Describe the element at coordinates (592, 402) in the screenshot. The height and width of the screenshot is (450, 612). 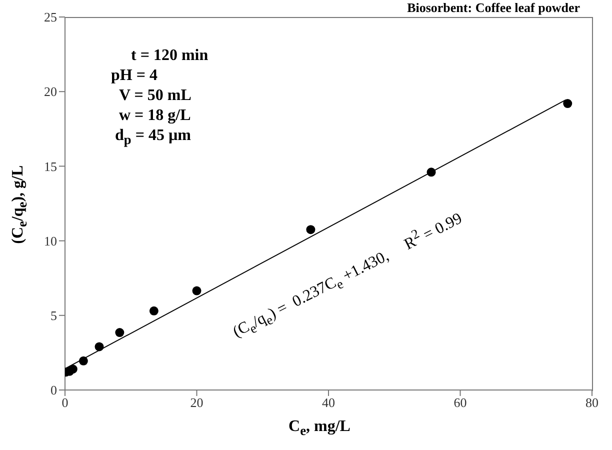
I see `x-tick-label: 80` at that location.